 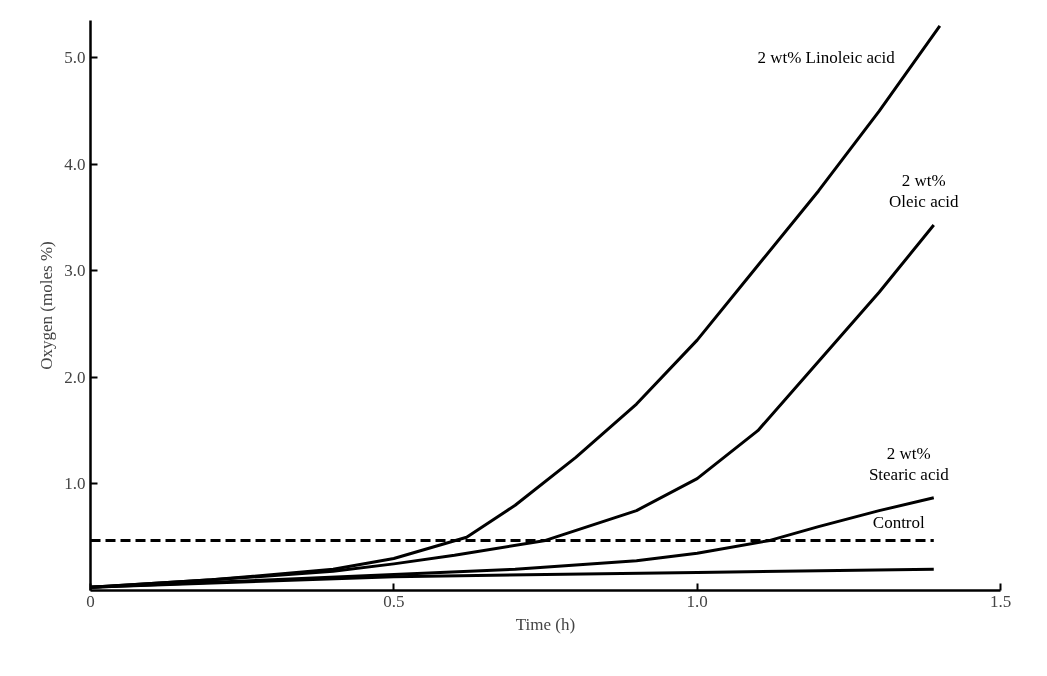 I want to click on y-axis-title: Oxygen (moles %), so click(x=47, y=305).